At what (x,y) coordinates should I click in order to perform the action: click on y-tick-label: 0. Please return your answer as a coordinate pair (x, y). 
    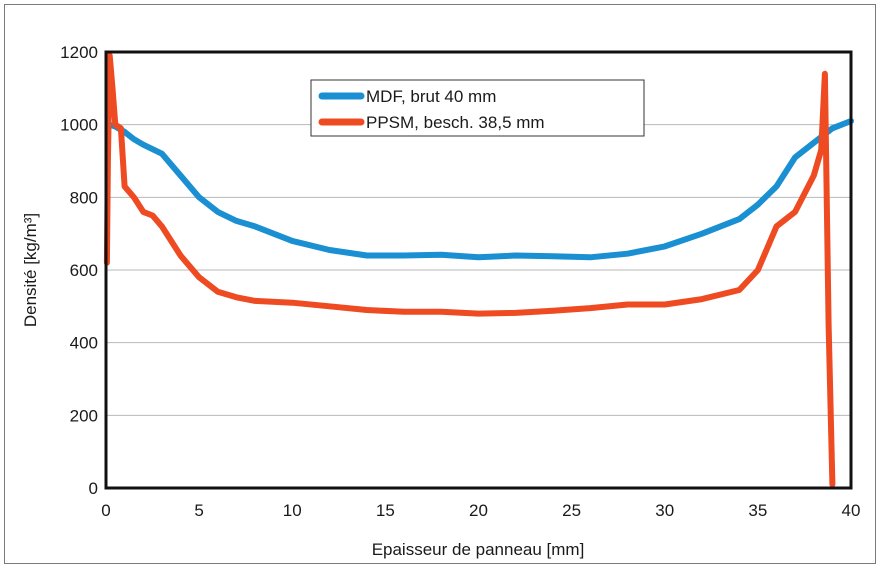
    Looking at the image, I should click on (93, 488).